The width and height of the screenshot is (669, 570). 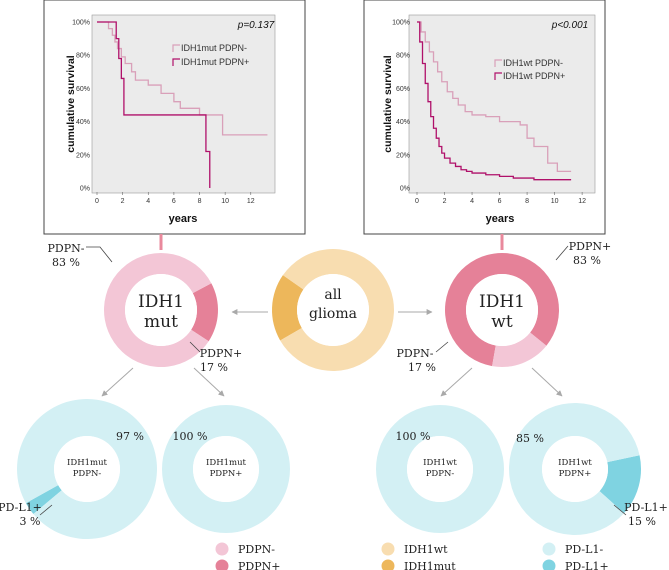 I want to click on legend: PDPN- PDPN+ IDH1wt IDH1mut PD-L1- PD-L1+, so click(x=412, y=556).